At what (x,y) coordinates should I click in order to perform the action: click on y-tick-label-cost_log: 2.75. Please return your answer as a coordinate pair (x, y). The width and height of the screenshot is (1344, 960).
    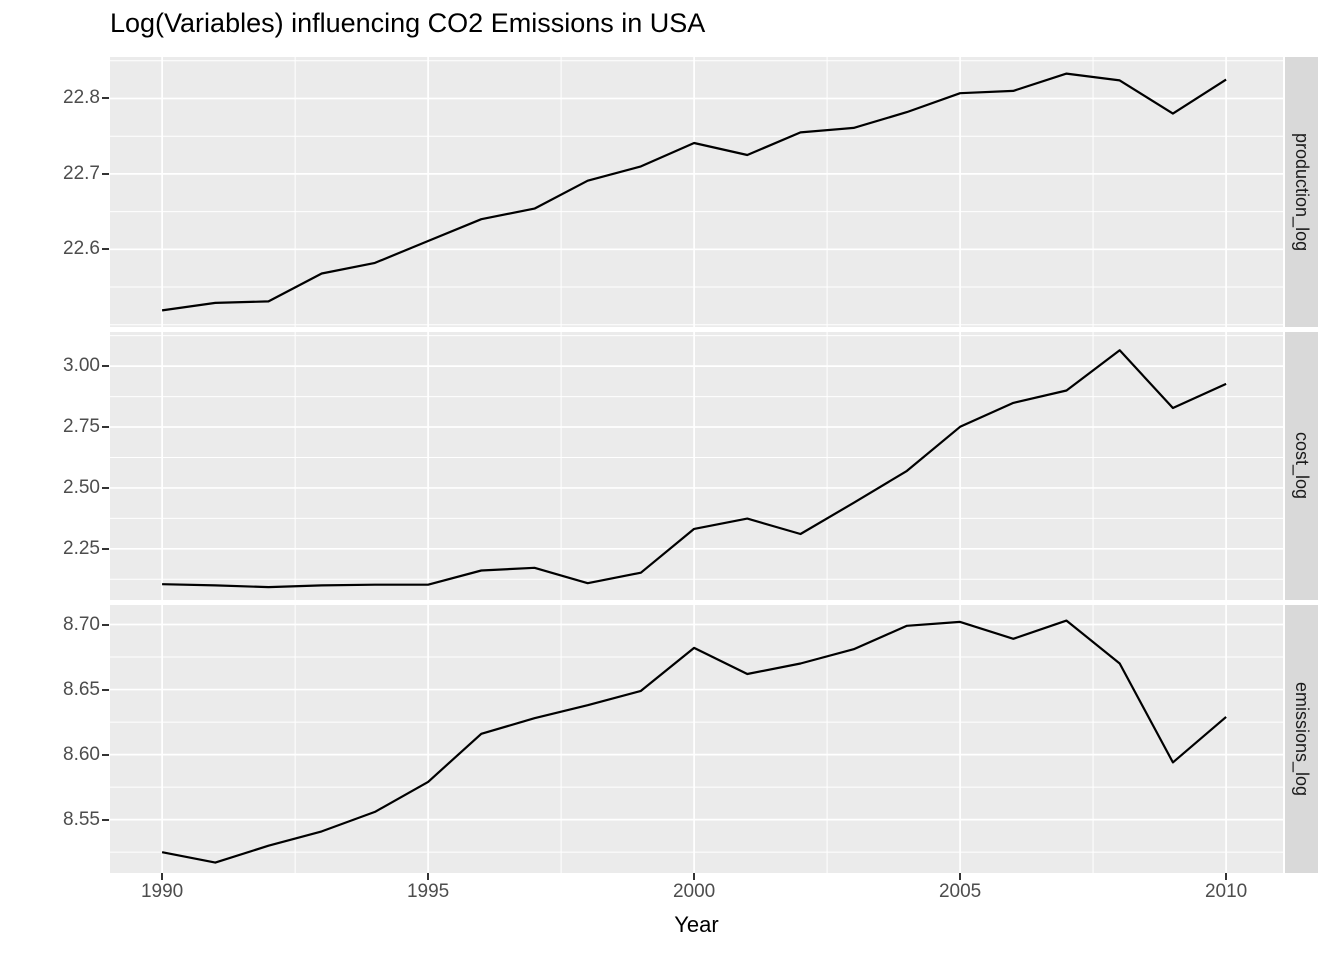
    Looking at the image, I should click on (81, 427).